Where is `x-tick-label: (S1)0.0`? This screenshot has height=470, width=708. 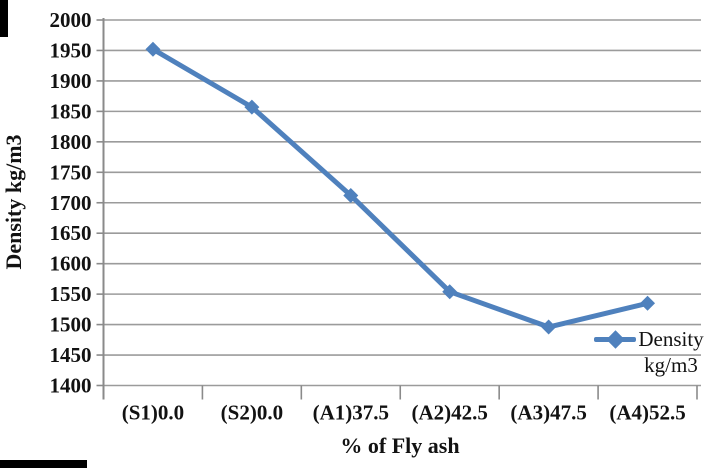 x-tick-label: (S1)0.0 is located at coordinates (153, 413).